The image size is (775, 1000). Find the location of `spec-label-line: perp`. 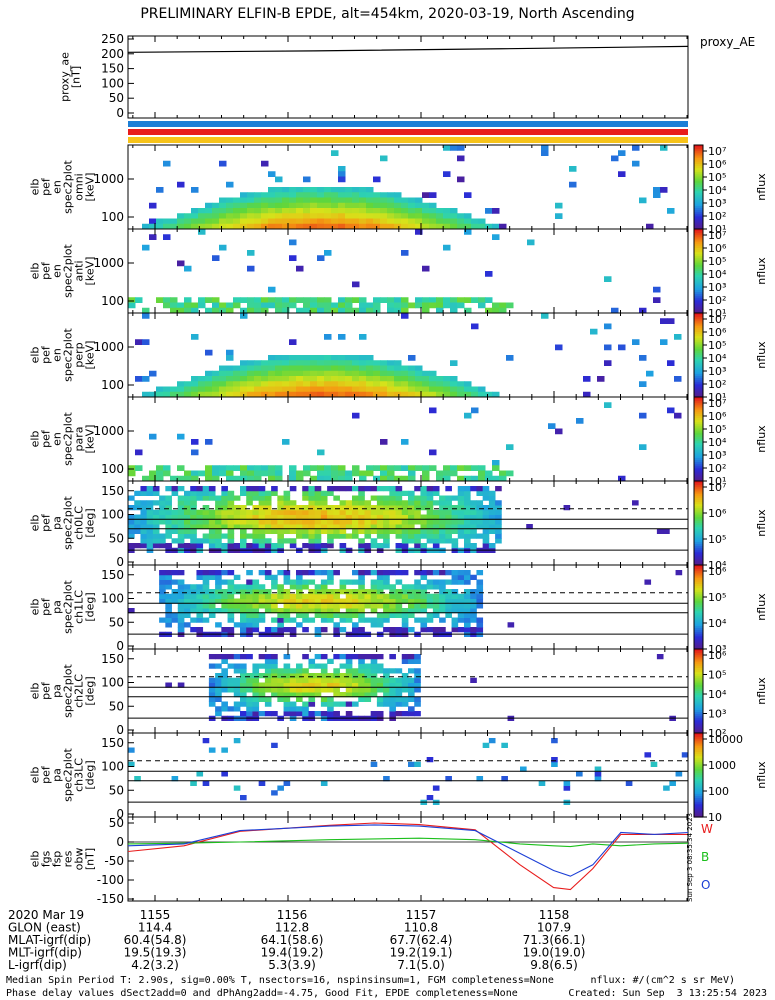

spec-label-line: perp is located at coordinates (79, 354).